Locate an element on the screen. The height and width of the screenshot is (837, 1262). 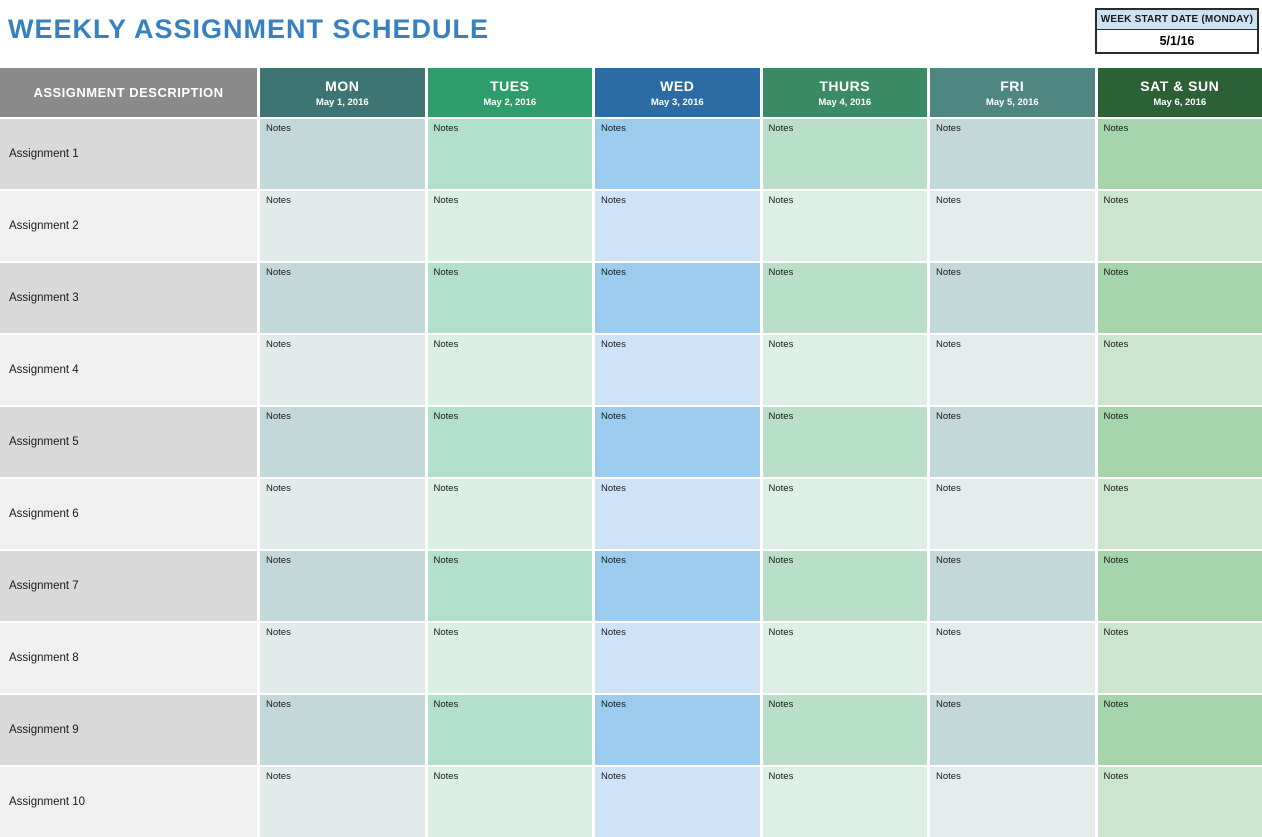
day-name: FRI is located at coordinates (1012, 86).